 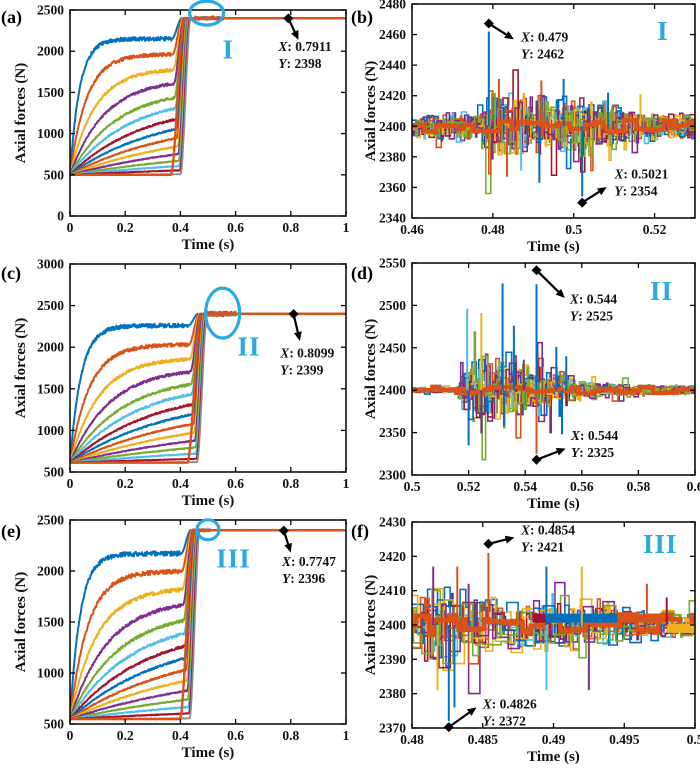 I want to click on y-tick-label: 2400, so click(x=392, y=390).